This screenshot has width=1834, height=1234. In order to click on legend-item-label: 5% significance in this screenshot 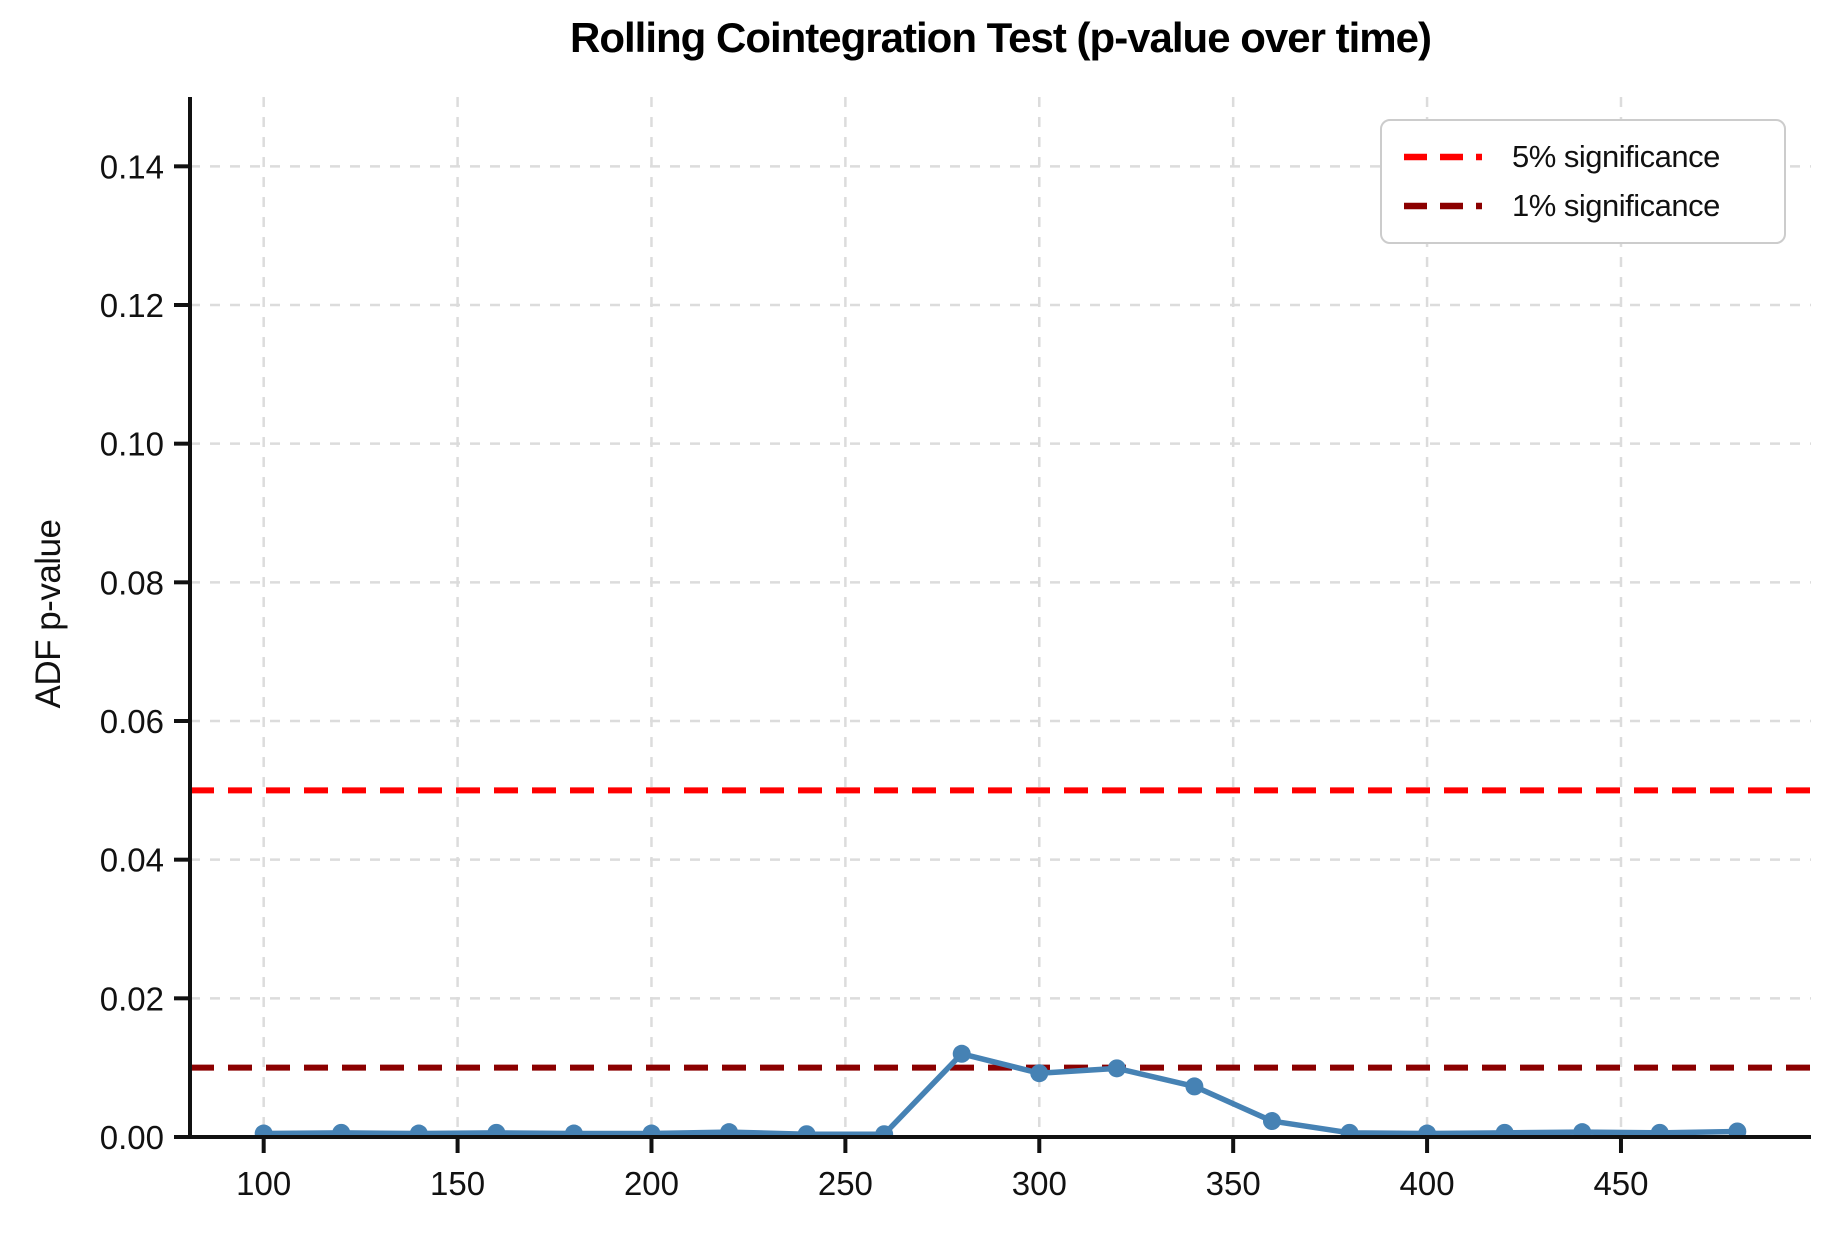, I will do `click(1616, 157)`.